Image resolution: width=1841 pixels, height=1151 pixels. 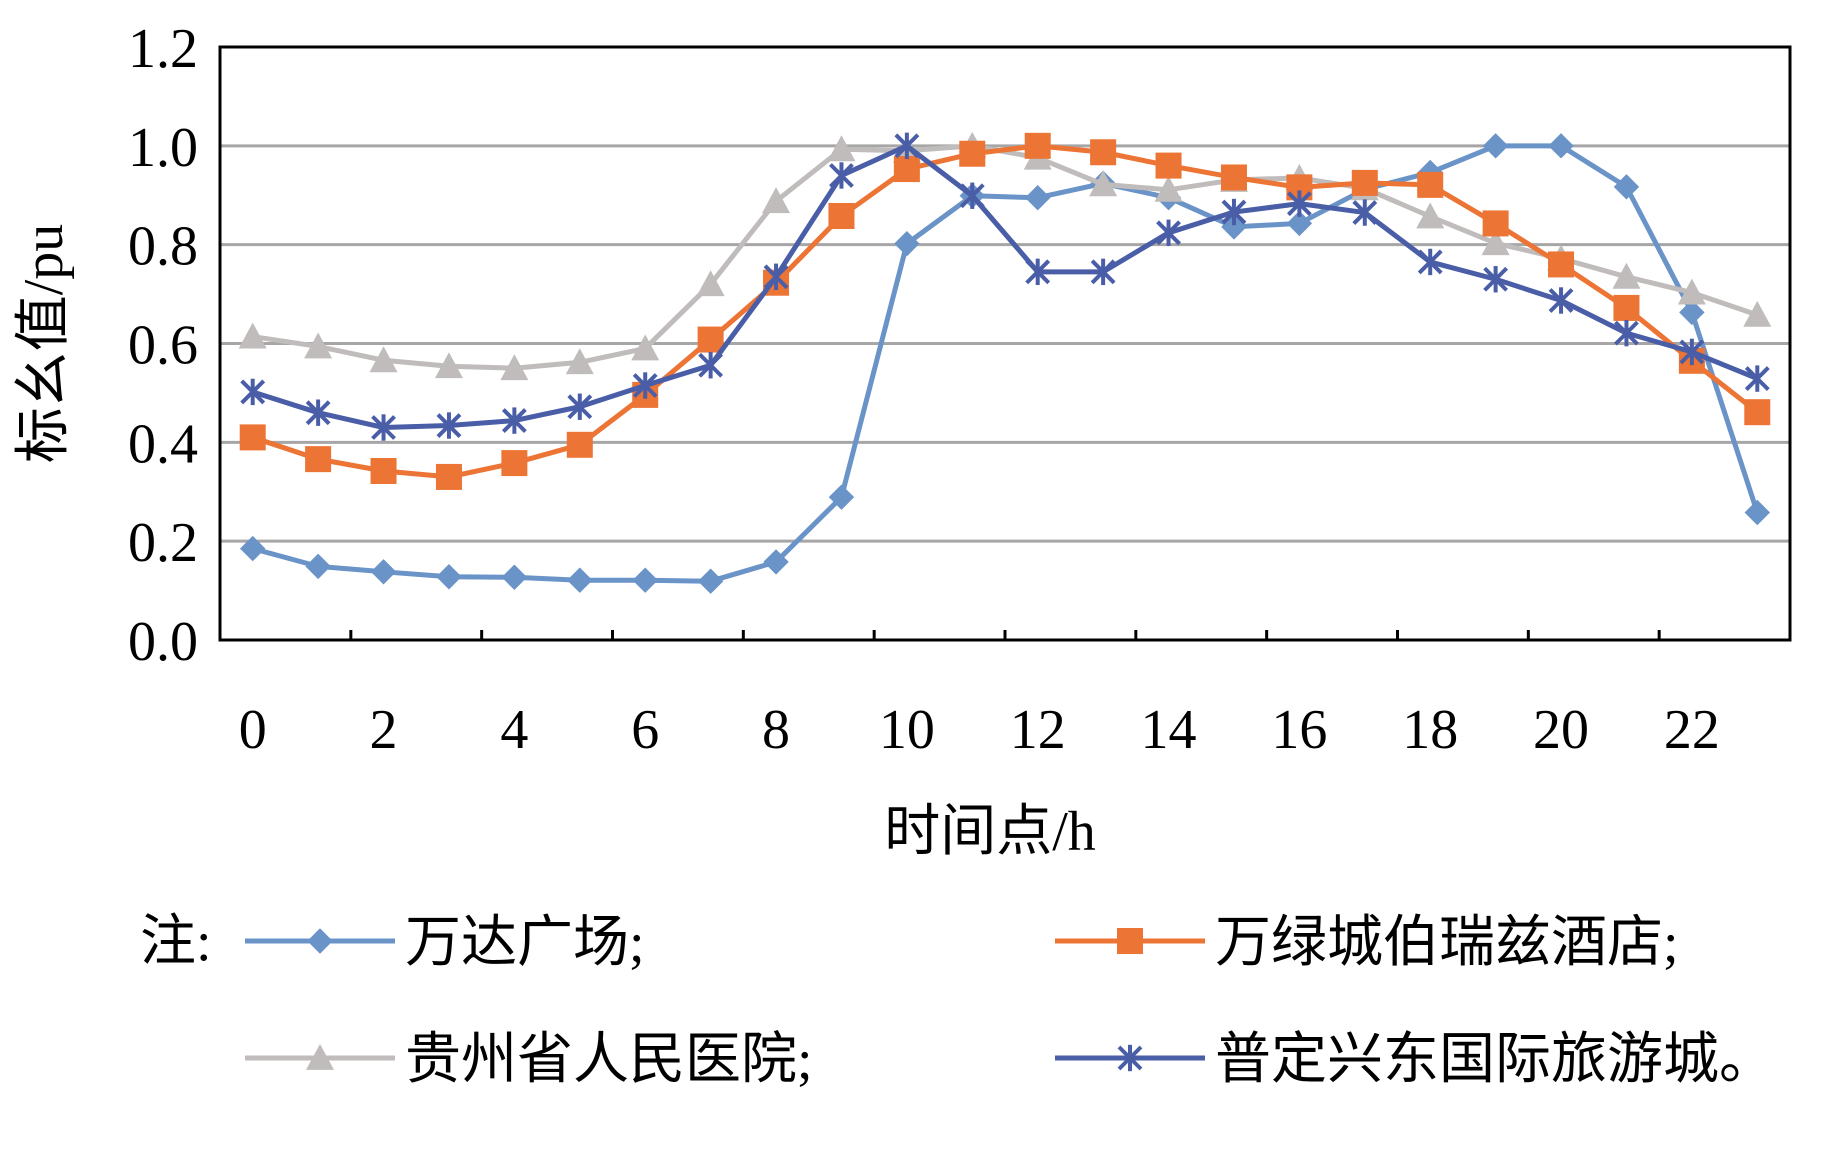 I want to click on x-tick-labels: 0 2 4 6 8 10 12 14 16 18 20 22, so click(x=979, y=730).